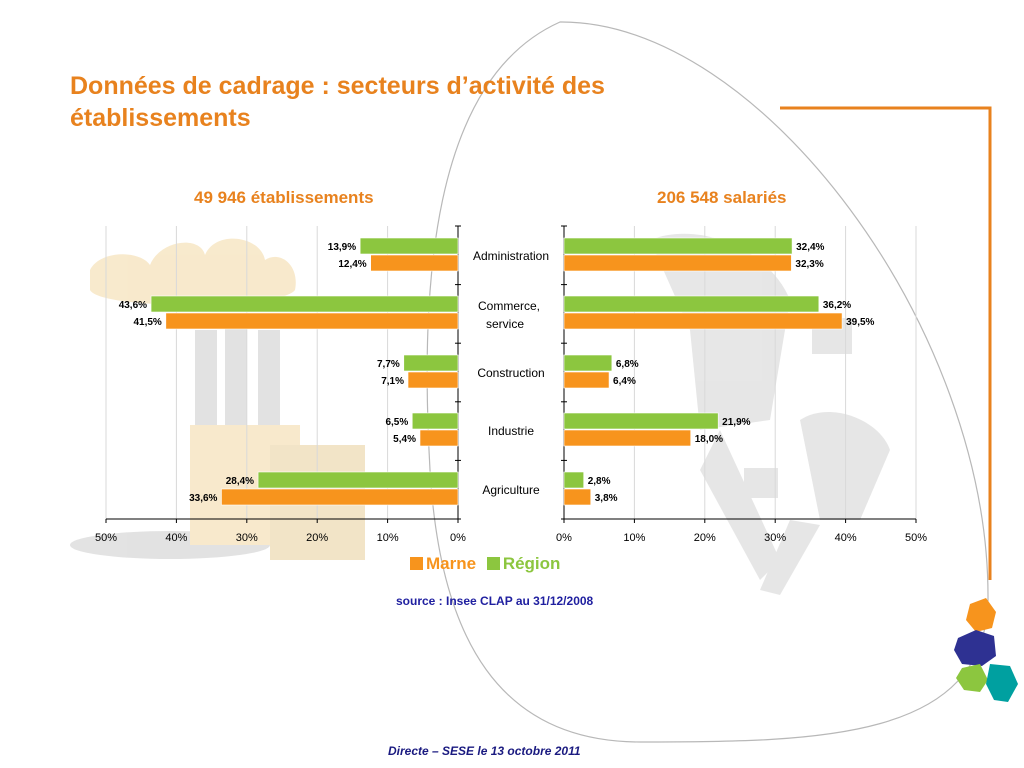 This screenshot has height=768, width=1024. I want to click on data-label-right: 32,4%, so click(810, 247).